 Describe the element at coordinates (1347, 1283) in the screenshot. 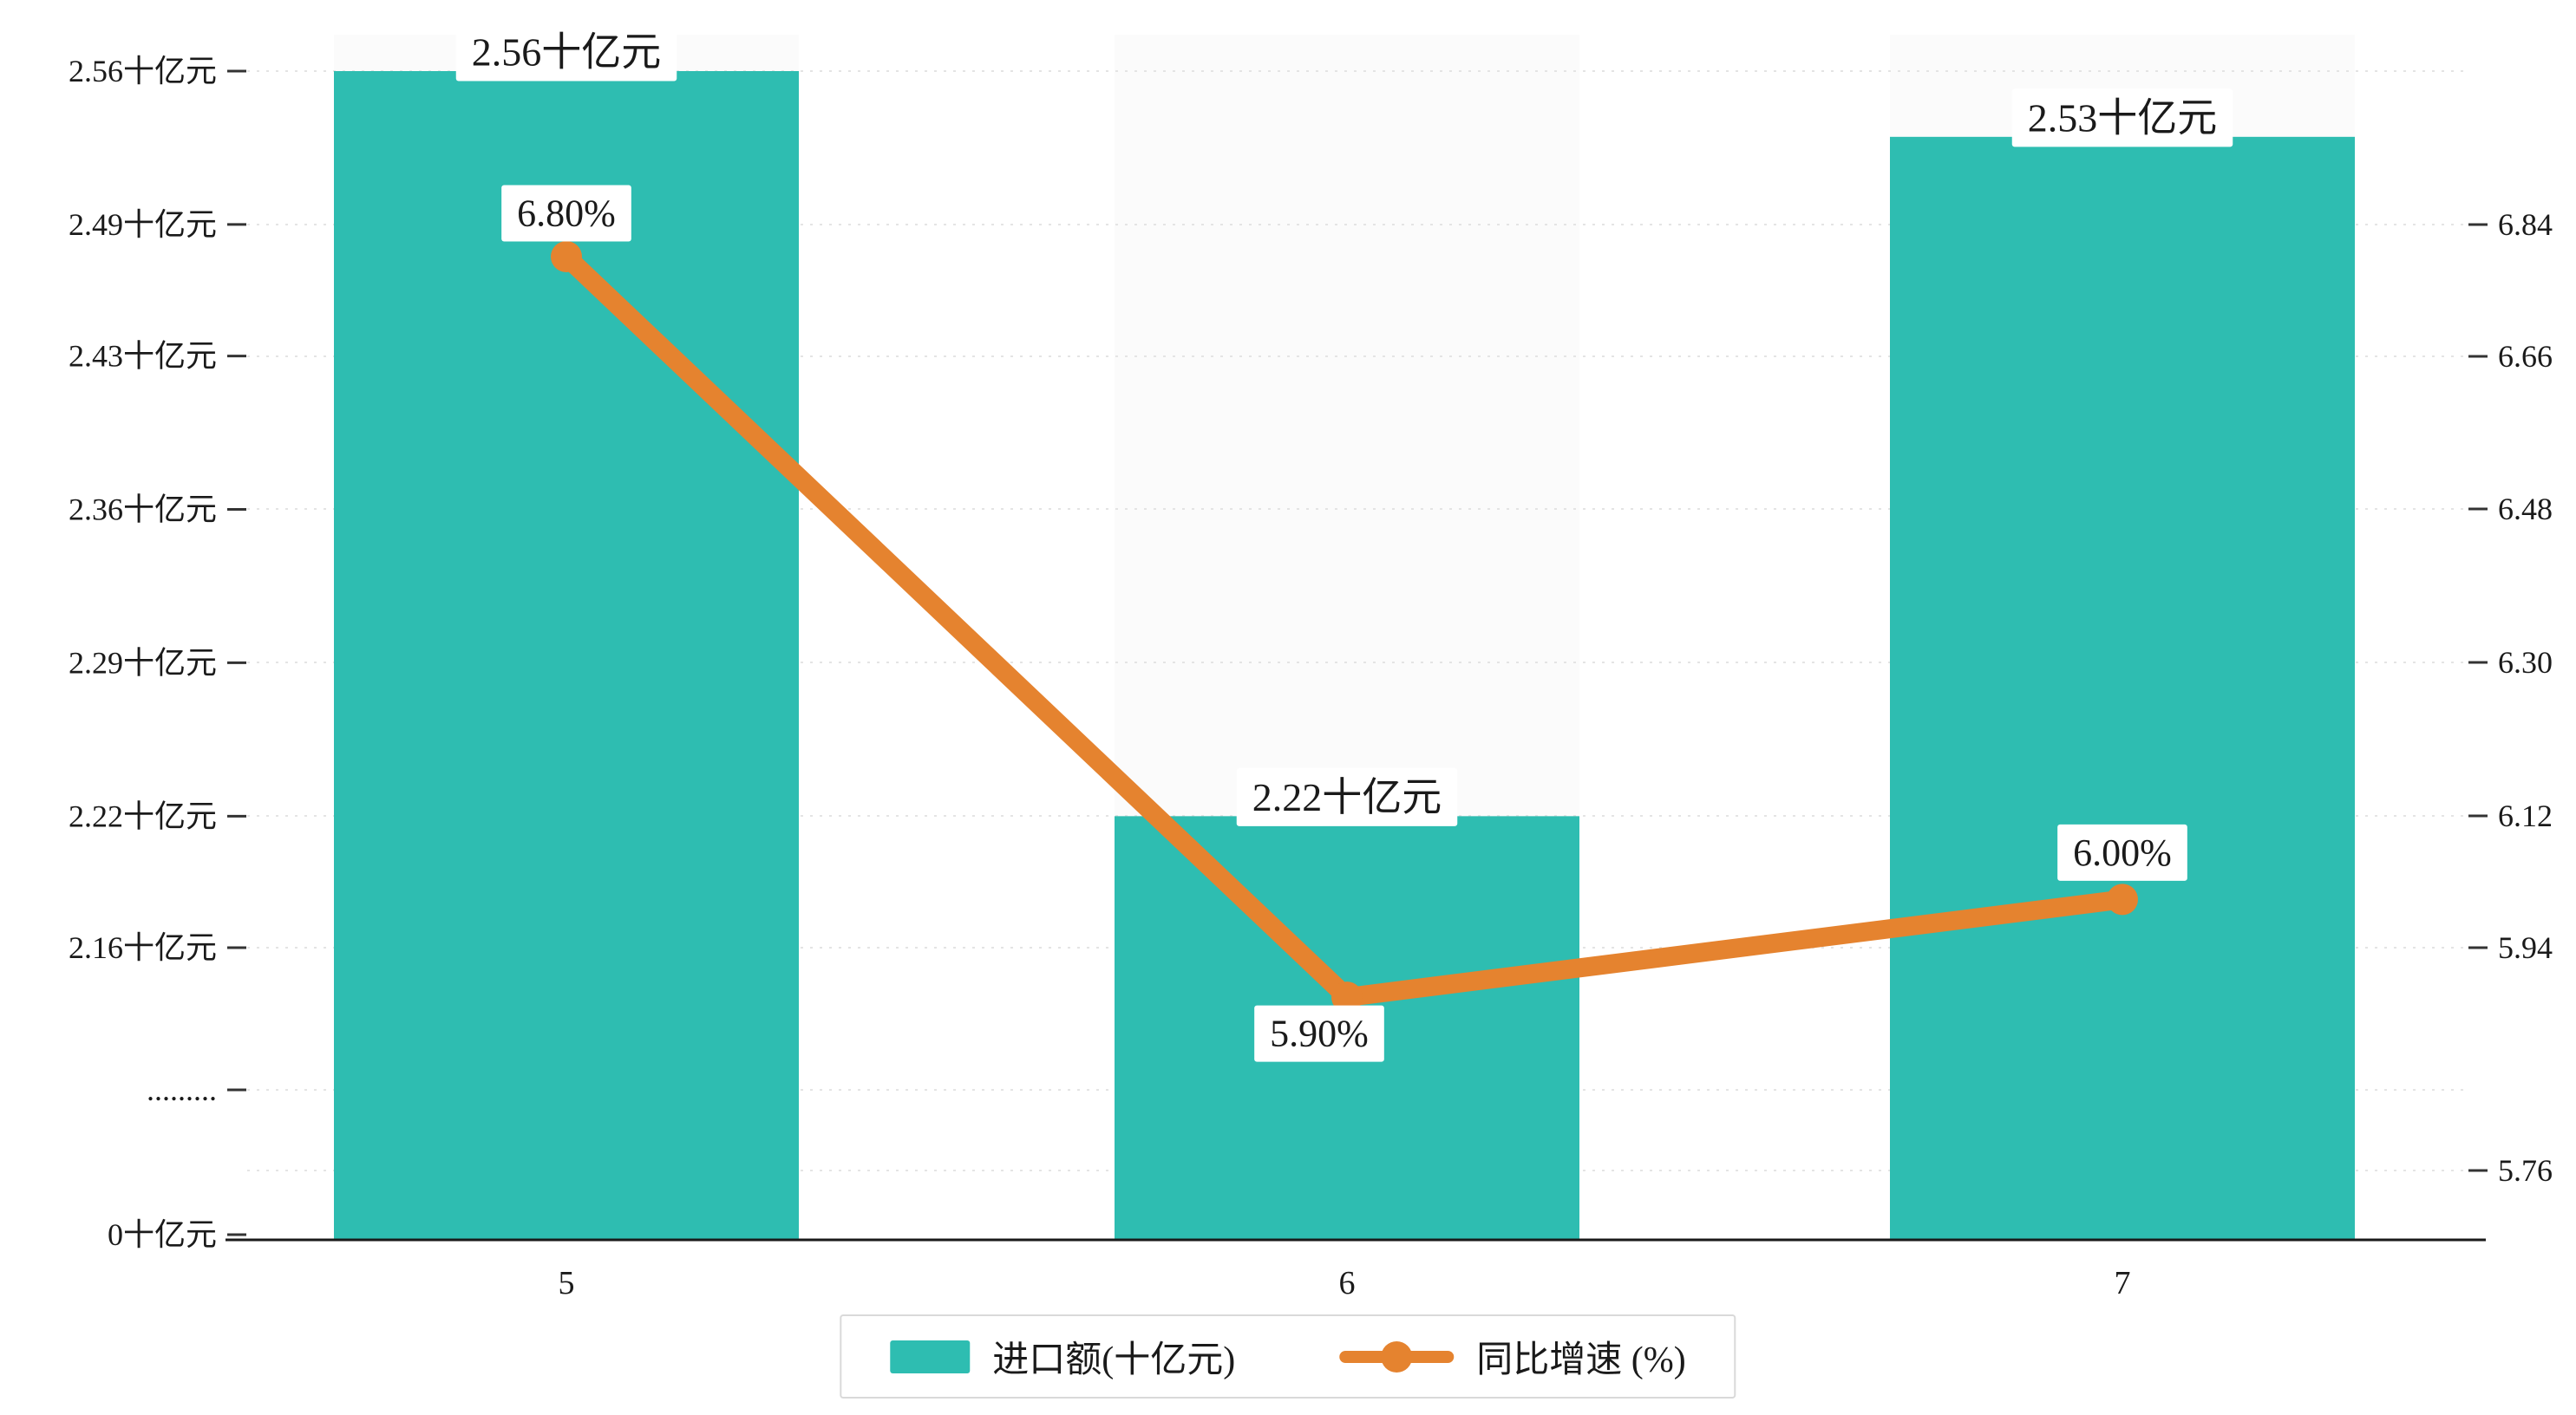

I see `x-axis-tick-label: 6` at that location.